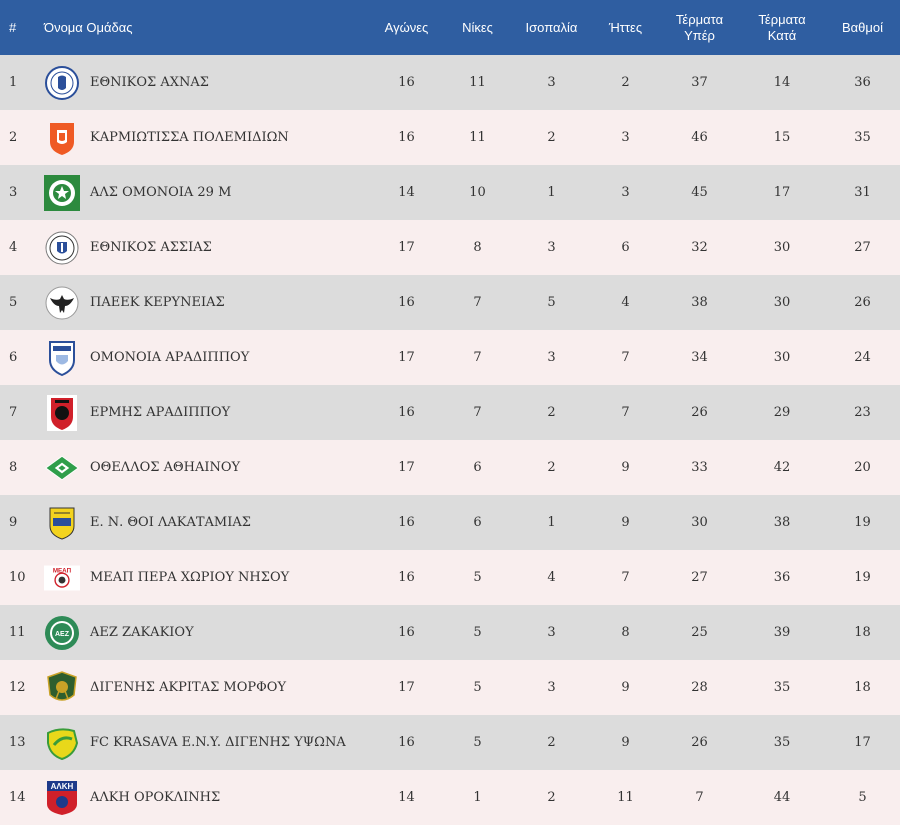 The image size is (900, 825). What do you see at coordinates (155, 797) in the screenshot?
I see `team-name-link: ΑΛΚΗ ΟΡΟΚΛΙΝΗΣ` at bounding box center [155, 797].